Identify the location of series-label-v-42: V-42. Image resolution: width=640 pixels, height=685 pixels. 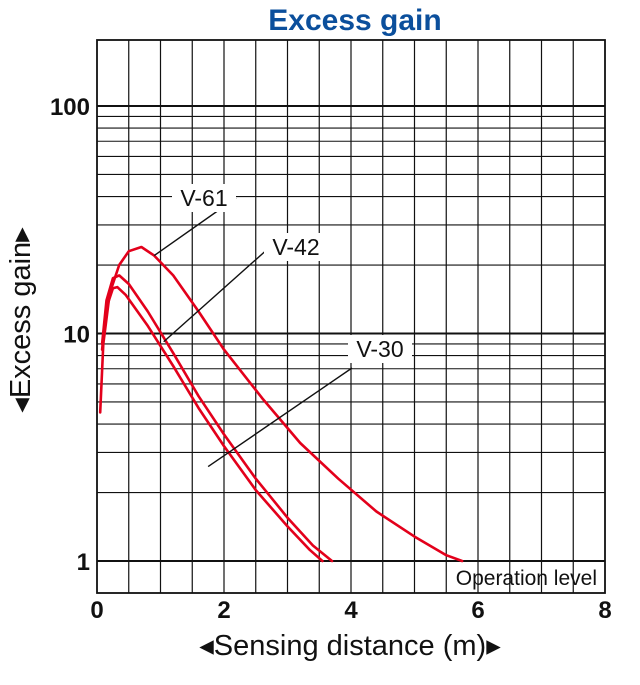
(295, 247).